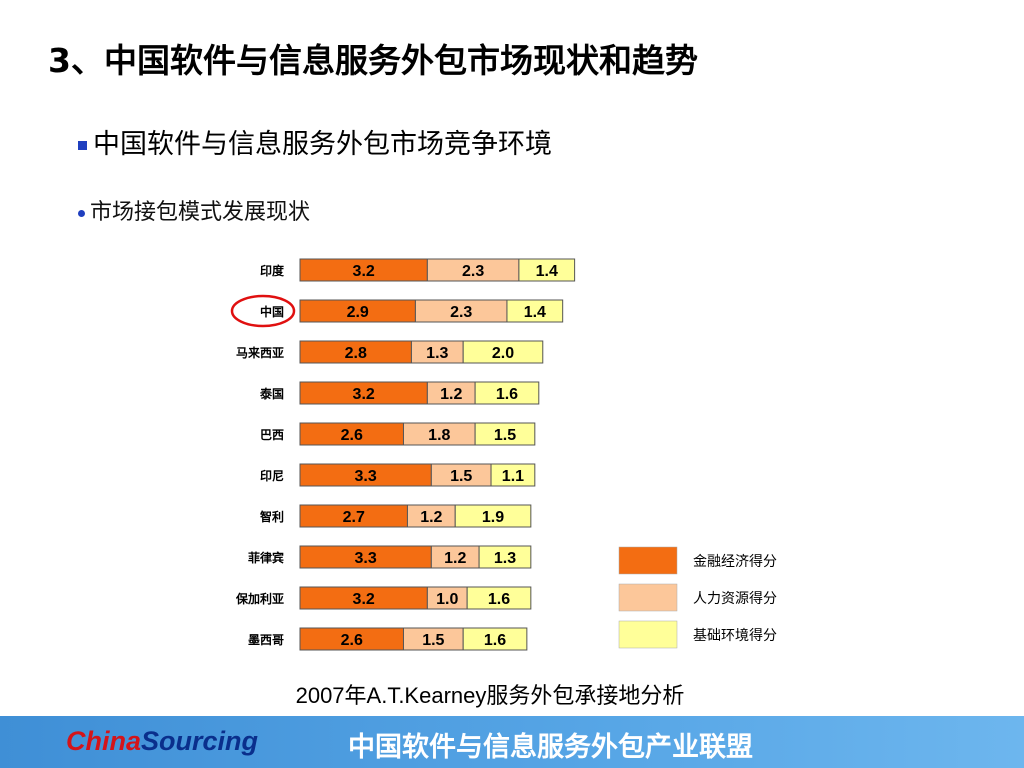  Describe the element at coordinates (266, 557) in the screenshot. I see `category-label: 菲律宾` at that location.